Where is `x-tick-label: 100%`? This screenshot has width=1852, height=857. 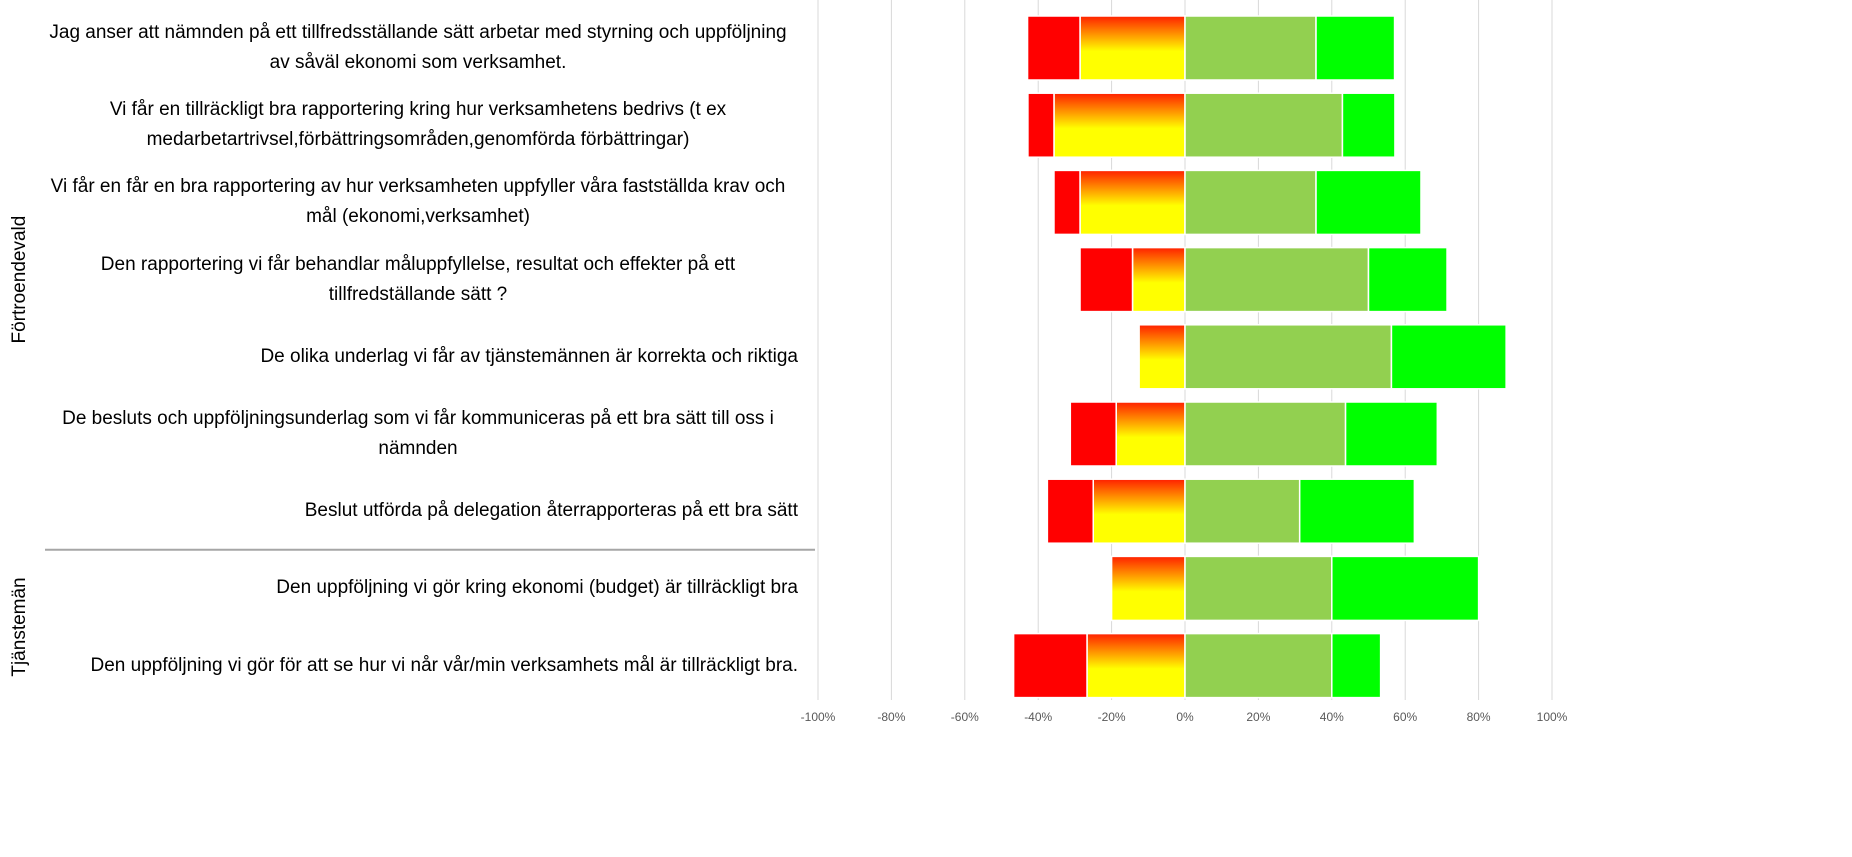
x-tick-label: 100% is located at coordinates (1552, 717).